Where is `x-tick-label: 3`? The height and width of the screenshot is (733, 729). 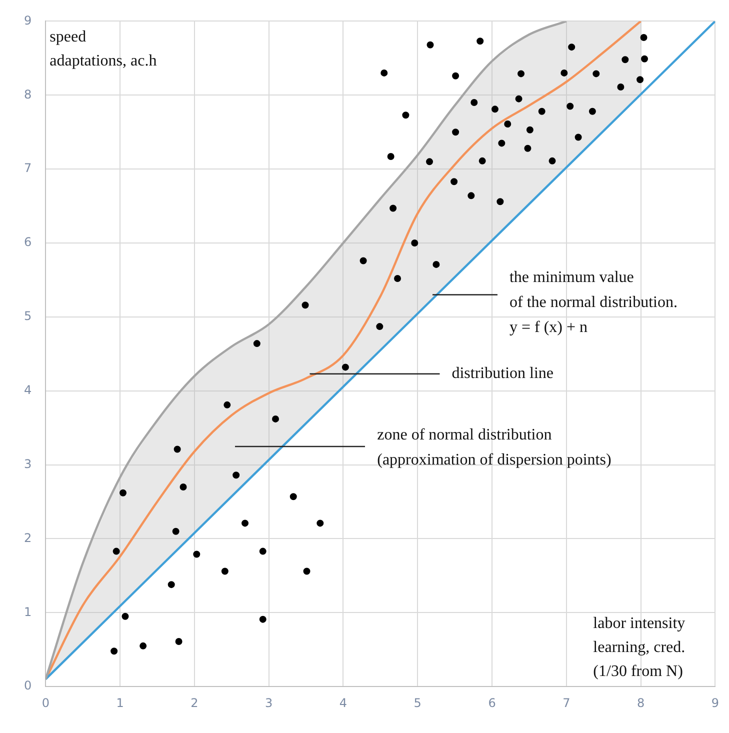 x-tick-label: 3 is located at coordinates (268, 703).